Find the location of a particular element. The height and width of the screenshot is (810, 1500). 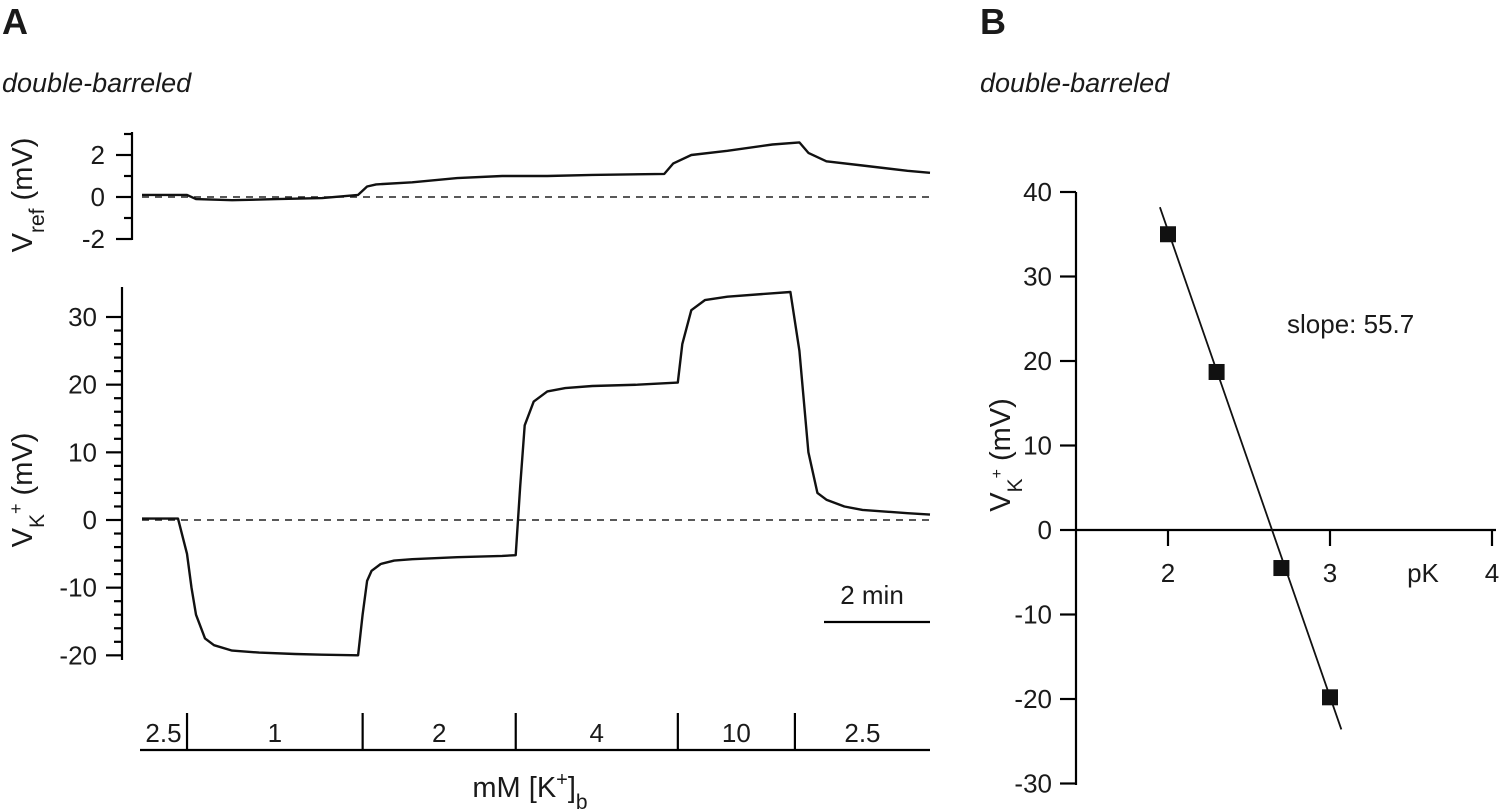

vref-chart: 2 0 -2 Vref (mV) is located at coordinates (469, 193).